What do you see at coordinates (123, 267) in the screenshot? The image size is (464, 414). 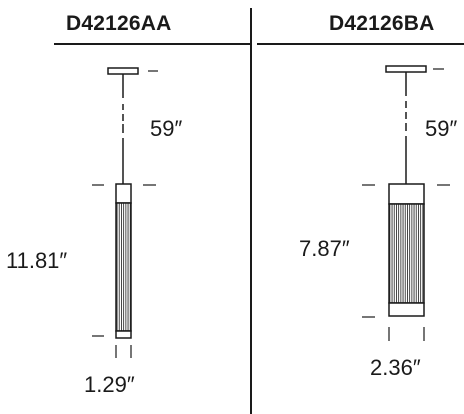 I see `fluted-body-left` at bounding box center [123, 267].